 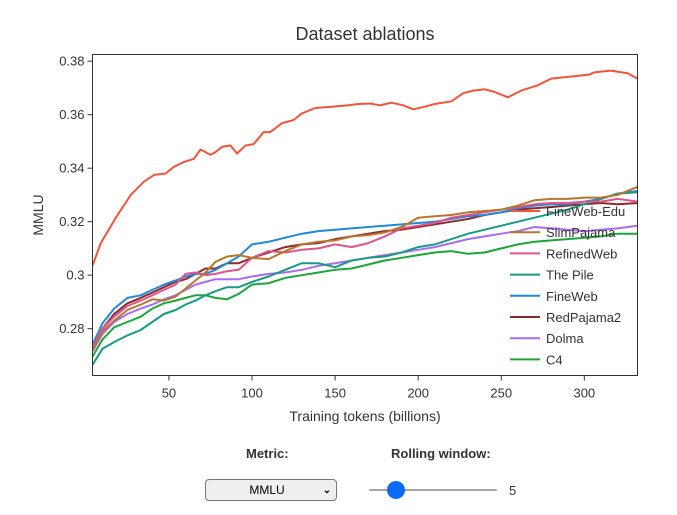 I want to click on metric-dropdown-value: MMLU, so click(x=267, y=490).